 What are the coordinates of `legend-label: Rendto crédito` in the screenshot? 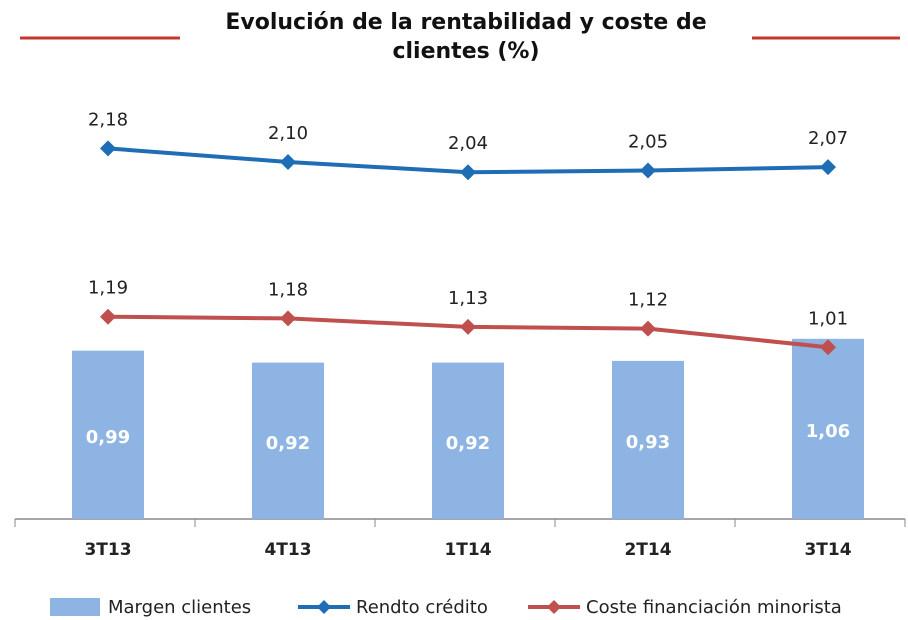 It's located at (422, 607).